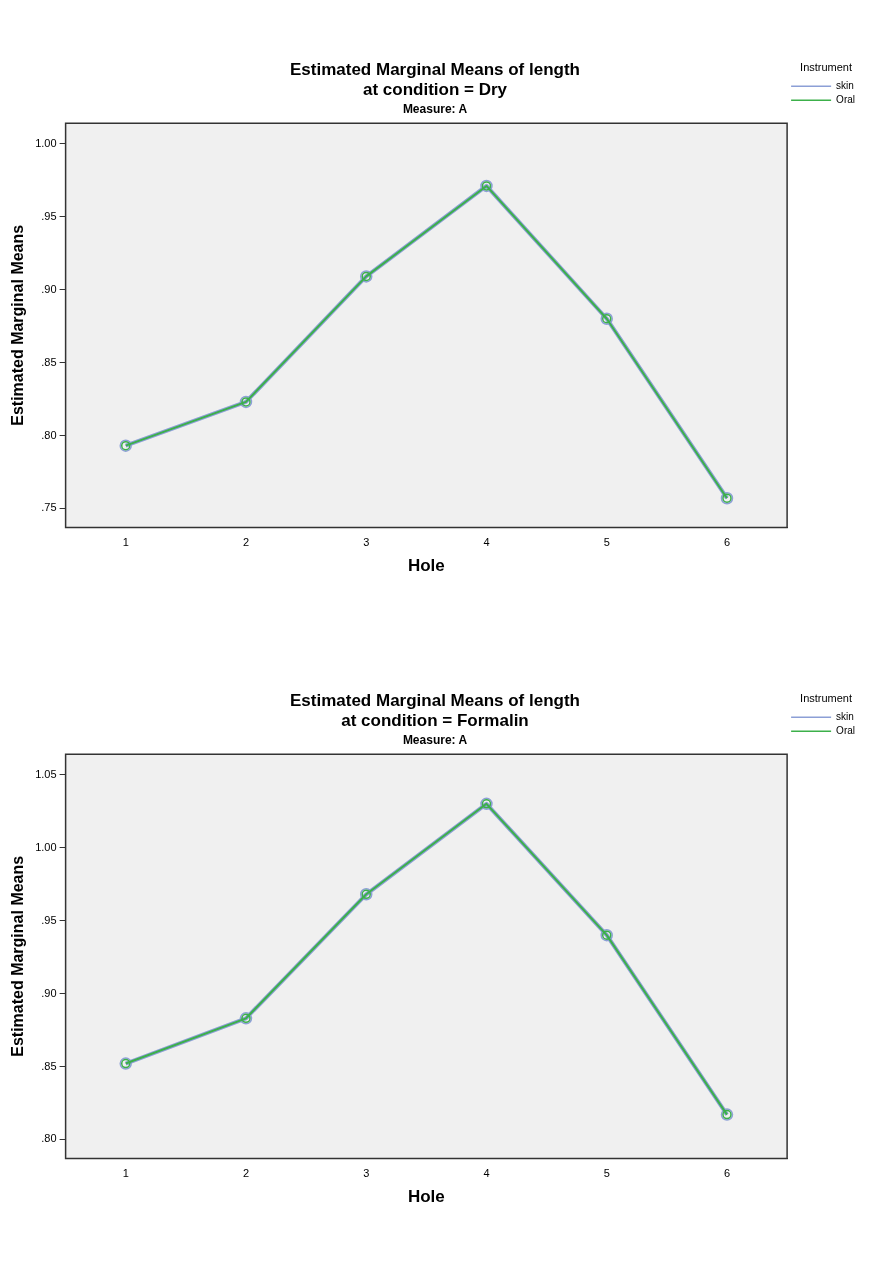 The width and height of the screenshot is (873, 1262). I want to click on y-tick-label: .75, so click(49, 507).